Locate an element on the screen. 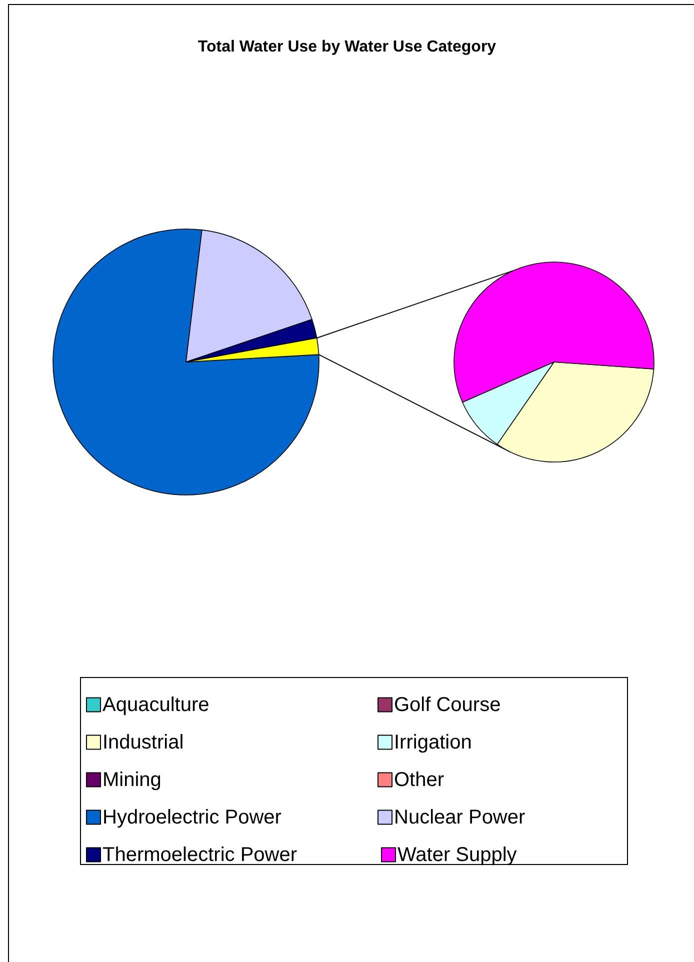 Image resolution: width=694 pixels, height=962 pixels. legend-label: Hydroelectric Power is located at coordinates (192, 817).